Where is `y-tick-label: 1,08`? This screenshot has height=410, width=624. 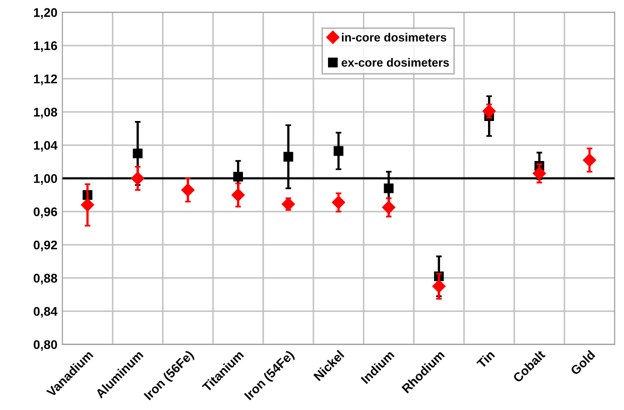
y-tick-label: 1,08 is located at coordinates (46, 113).